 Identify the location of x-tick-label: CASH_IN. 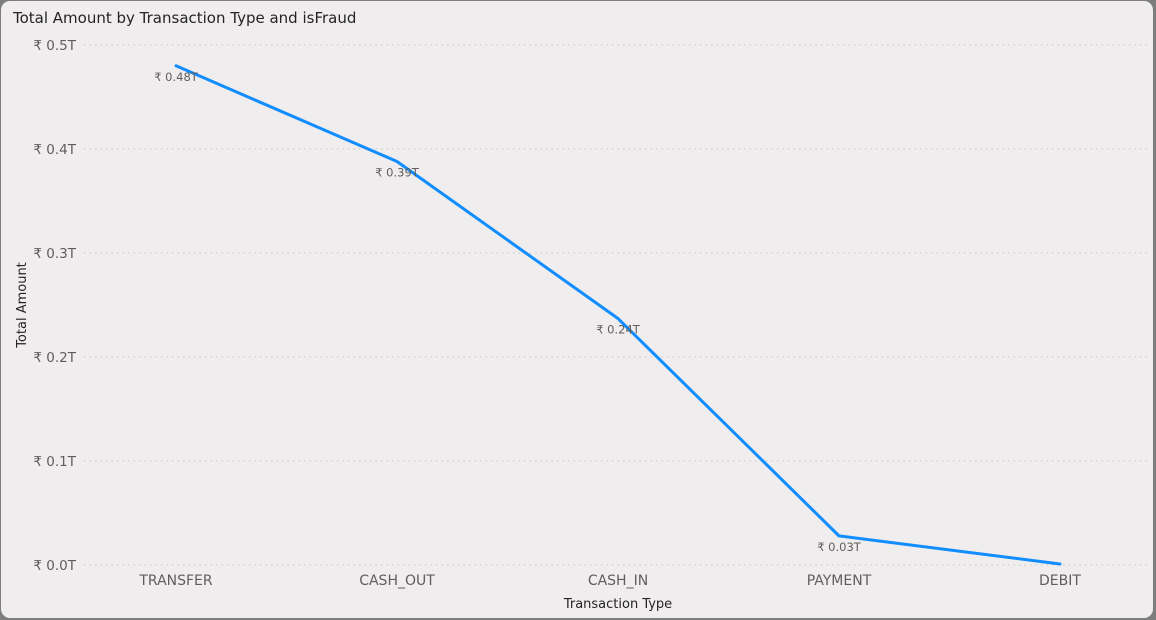
(618, 581).